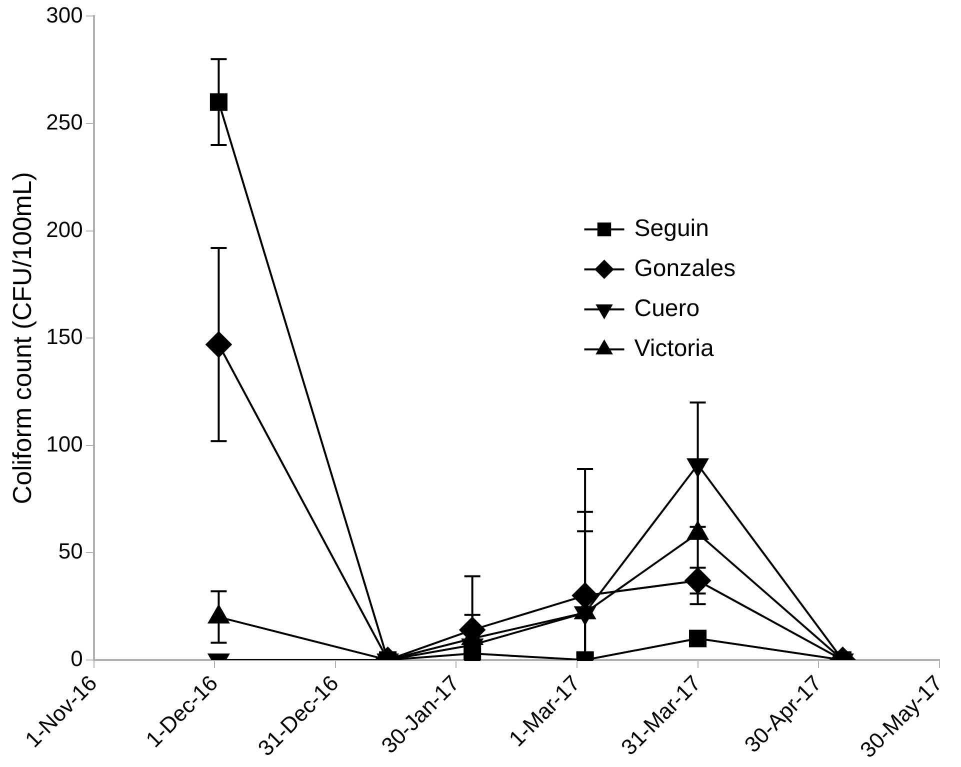  What do you see at coordinates (64, 122) in the screenshot?
I see `y-tick-label: 250` at bounding box center [64, 122].